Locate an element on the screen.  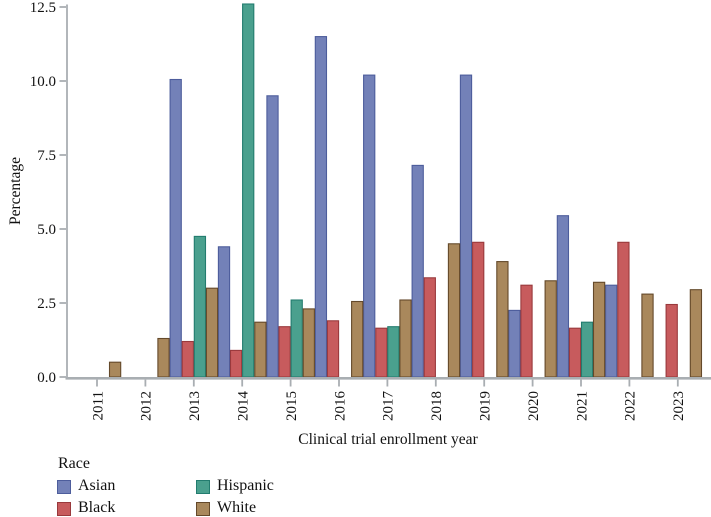
white-swatch-icon is located at coordinates (203, 509).